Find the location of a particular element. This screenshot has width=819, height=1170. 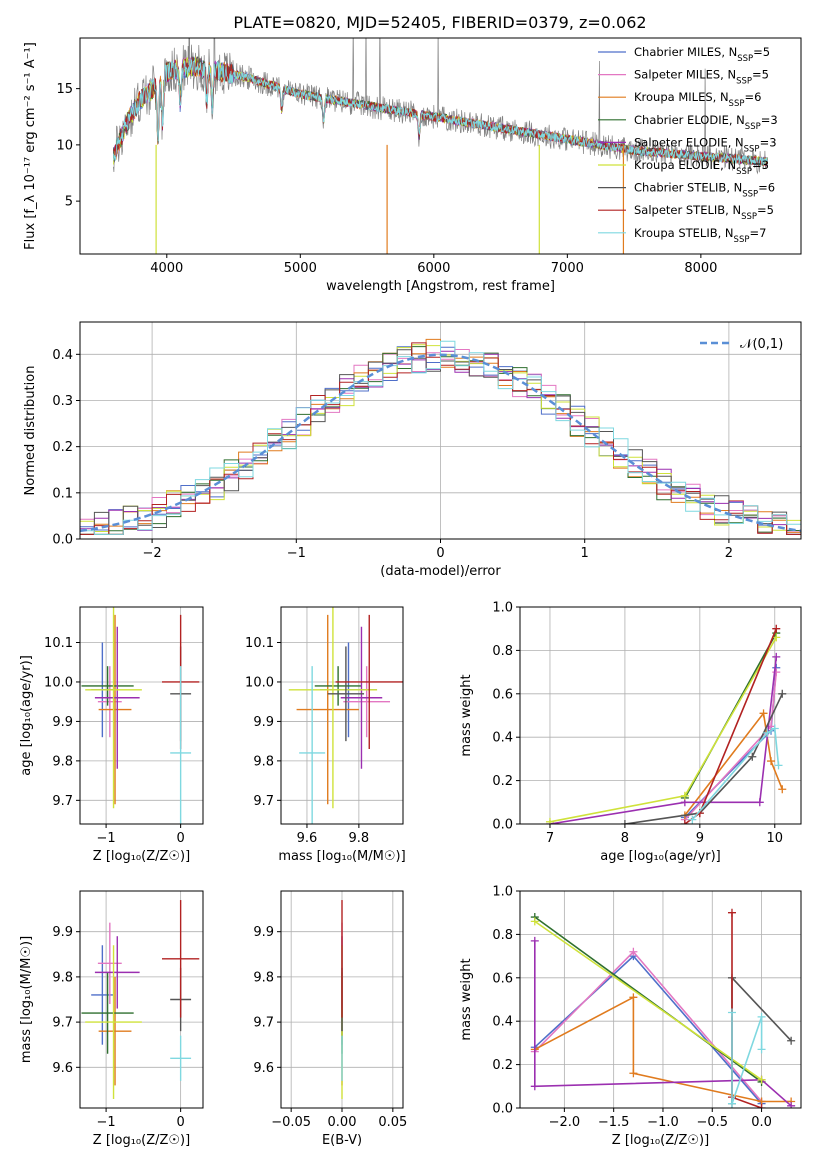

y-axis-label: Flux [f_λ 10⁻¹⁷ erg cm⁻² s⁻¹ A⁻¹] is located at coordinates (30, 146).